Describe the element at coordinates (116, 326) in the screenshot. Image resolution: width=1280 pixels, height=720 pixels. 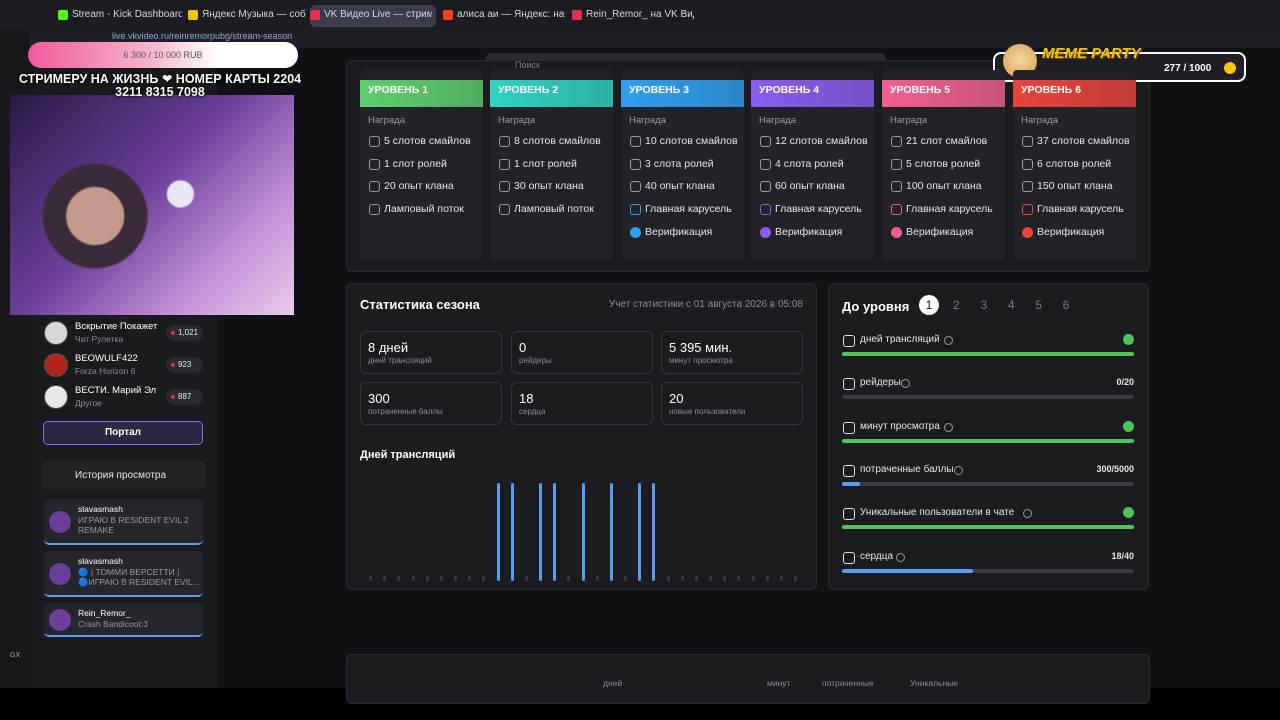
I see `channel-name: Вскрытие Покажет` at that location.